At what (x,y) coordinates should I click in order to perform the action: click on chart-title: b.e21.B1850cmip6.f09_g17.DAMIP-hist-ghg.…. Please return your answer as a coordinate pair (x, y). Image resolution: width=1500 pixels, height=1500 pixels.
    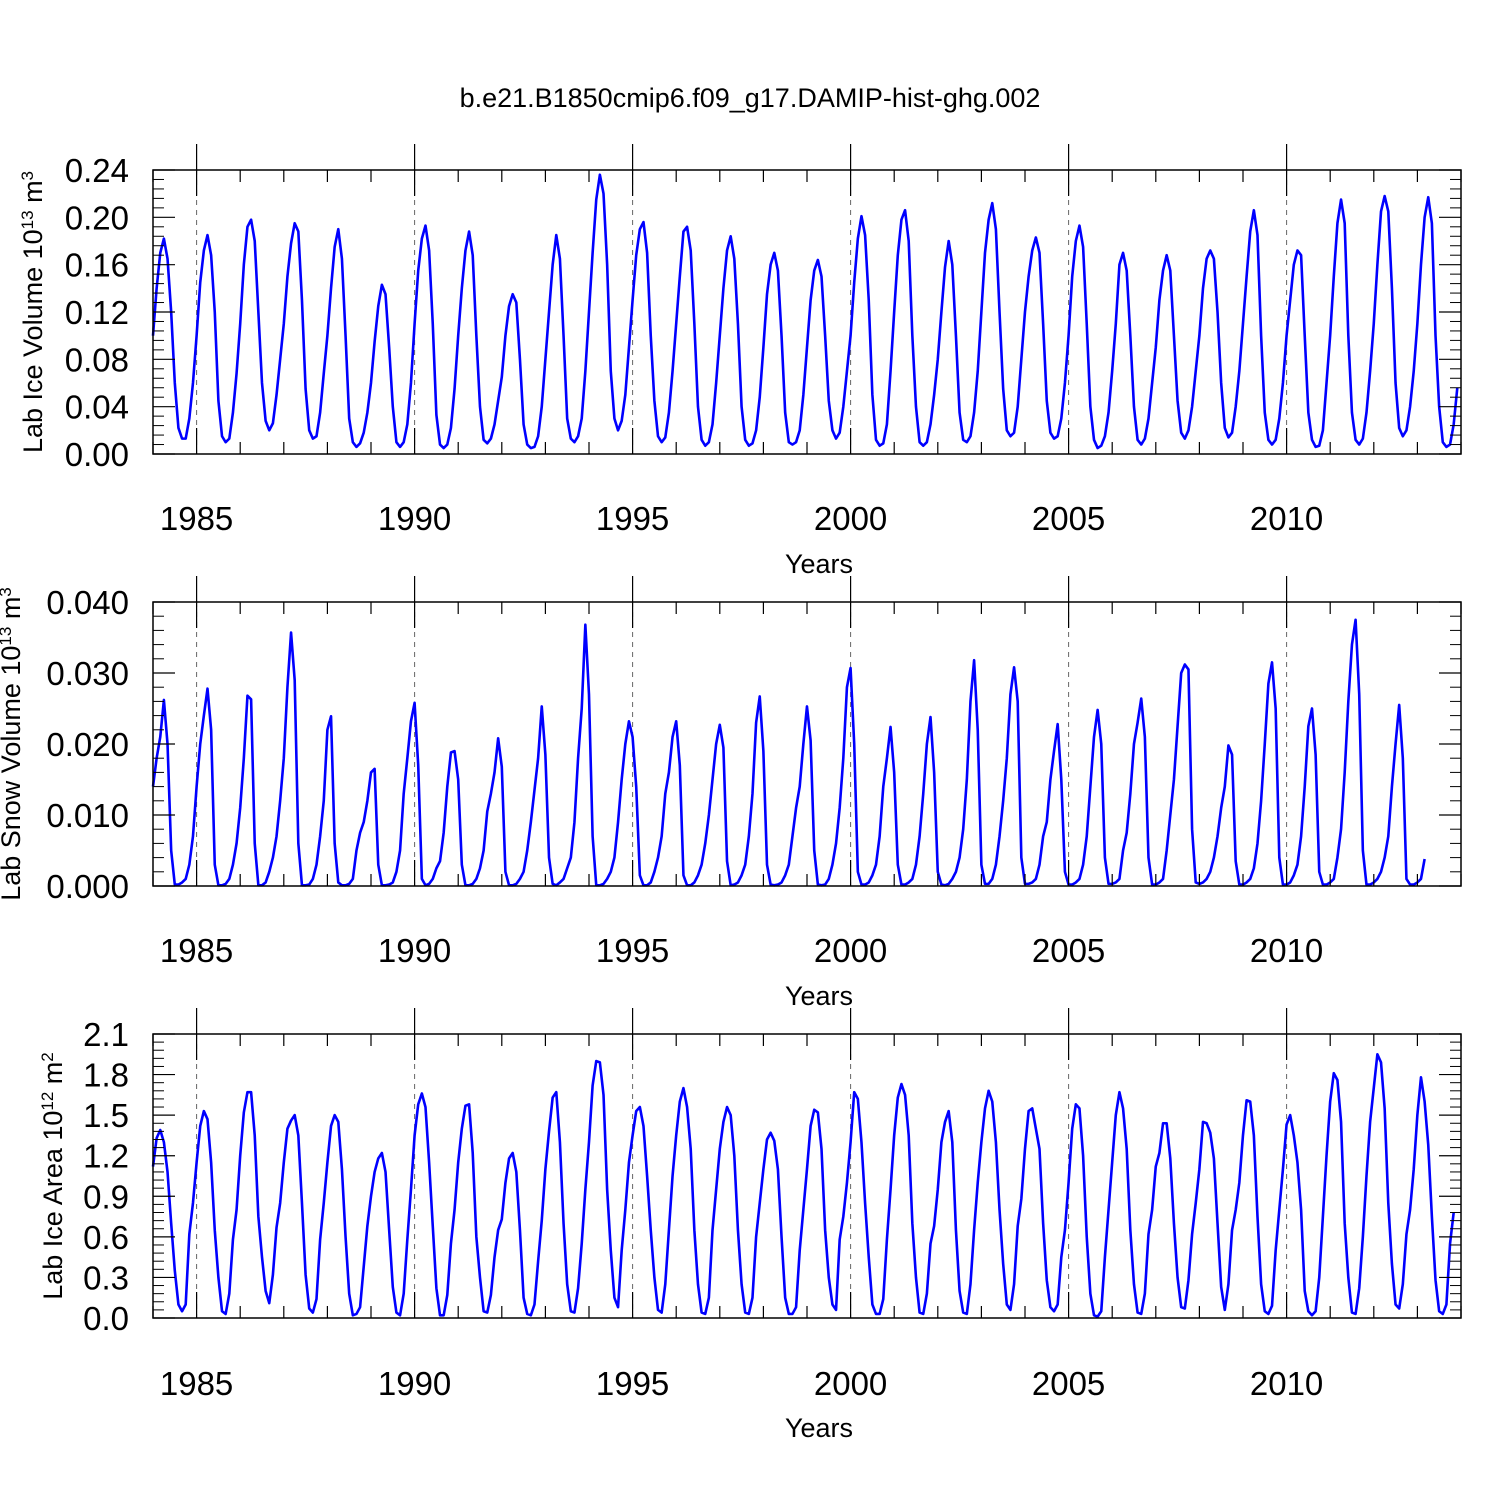
    Looking at the image, I should click on (750, 98).